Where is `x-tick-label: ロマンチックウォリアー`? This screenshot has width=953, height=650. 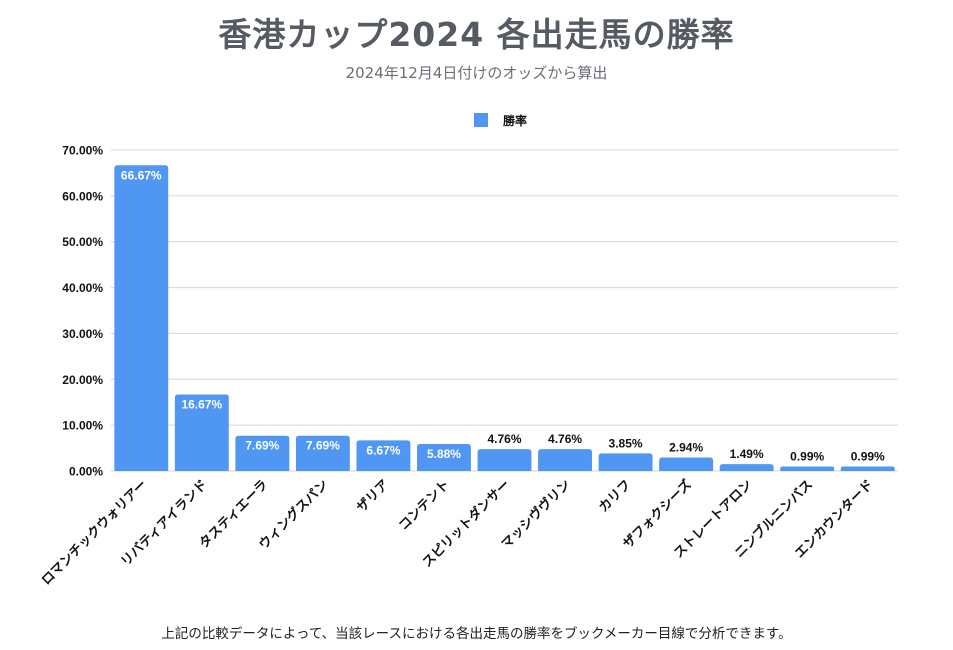
x-tick-label: ロマンチックウォリアー is located at coordinates (93, 532).